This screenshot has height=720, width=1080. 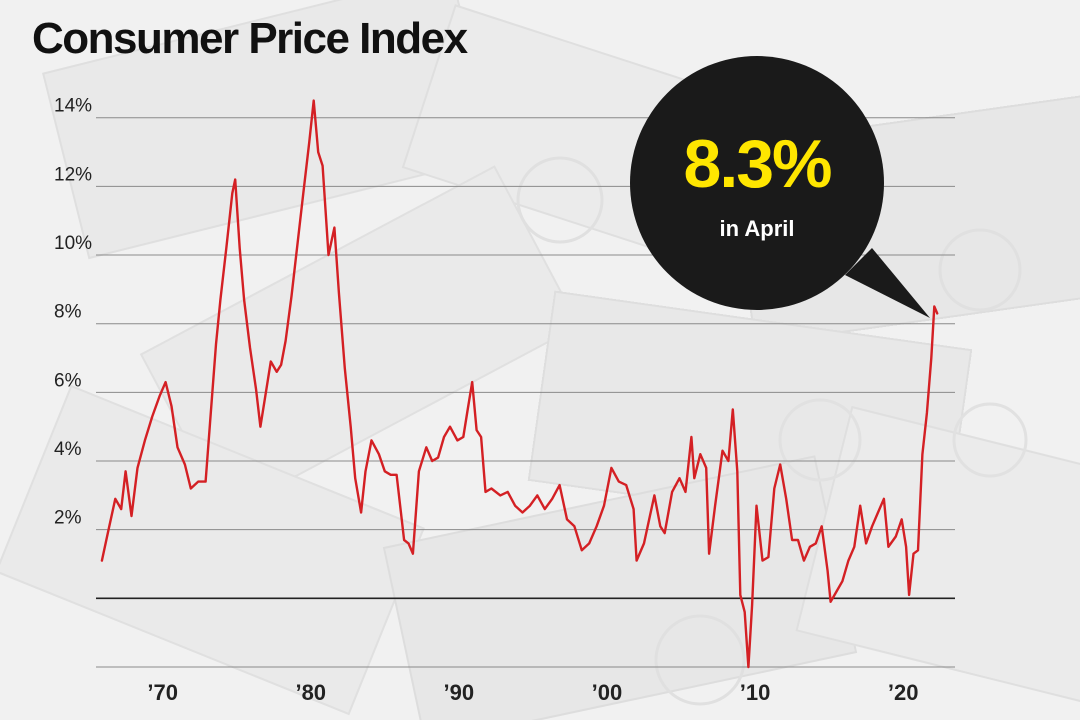 What do you see at coordinates (459, 692) in the screenshot?
I see `x-tick-label: ’90` at bounding box center [459, 692].